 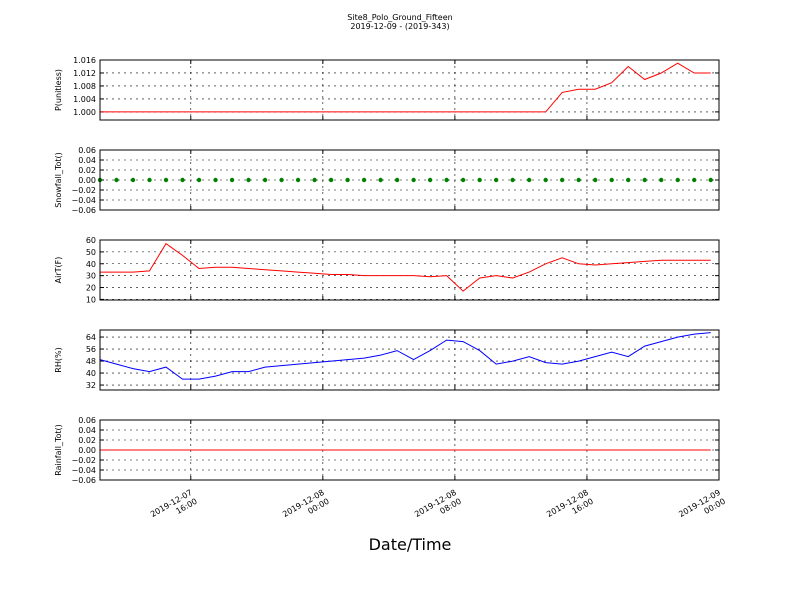 What do you see at coordinates (84, 99) in the screenshot?
I see `y-tick-label: 1.004` at bounding box center [84, 99].